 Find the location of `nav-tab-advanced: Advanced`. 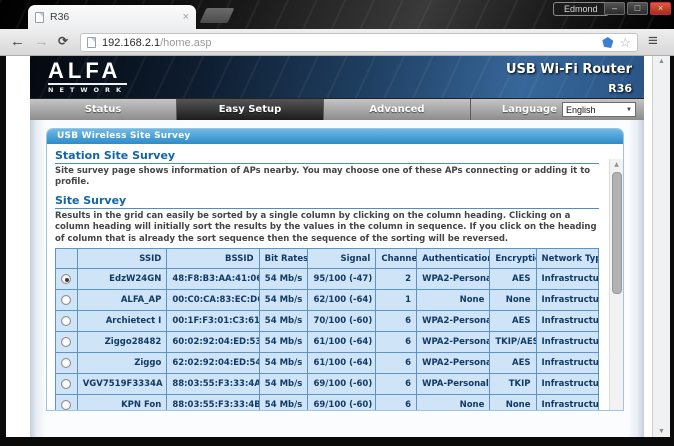

nav-tab-advanced: Advanced is located at coordinates (397, 109).